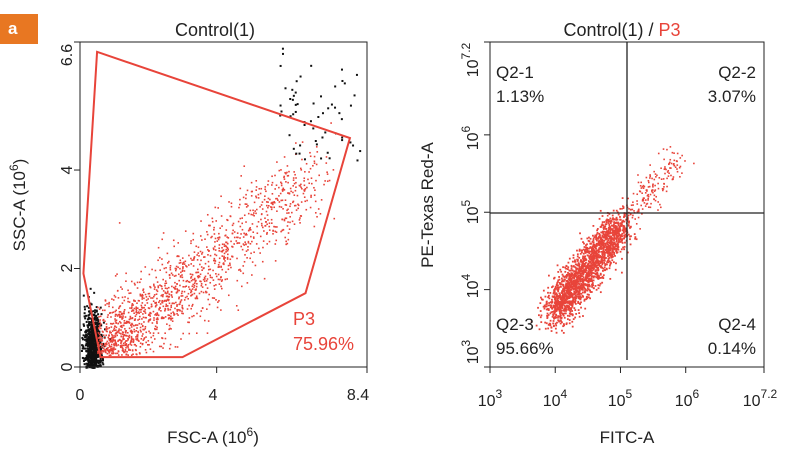  I want to click on outlier-event, so click(322, 137).